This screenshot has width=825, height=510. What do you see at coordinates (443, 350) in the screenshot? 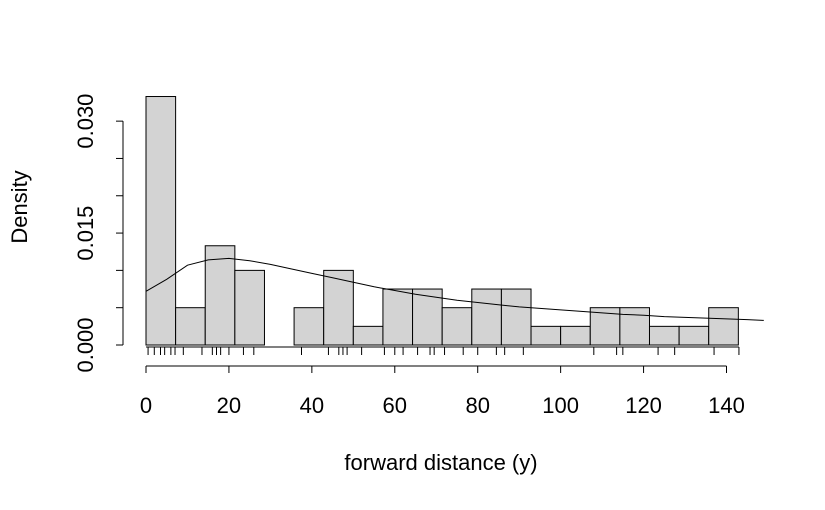
I see `rug-ticks` at bounding box center [443, 350].